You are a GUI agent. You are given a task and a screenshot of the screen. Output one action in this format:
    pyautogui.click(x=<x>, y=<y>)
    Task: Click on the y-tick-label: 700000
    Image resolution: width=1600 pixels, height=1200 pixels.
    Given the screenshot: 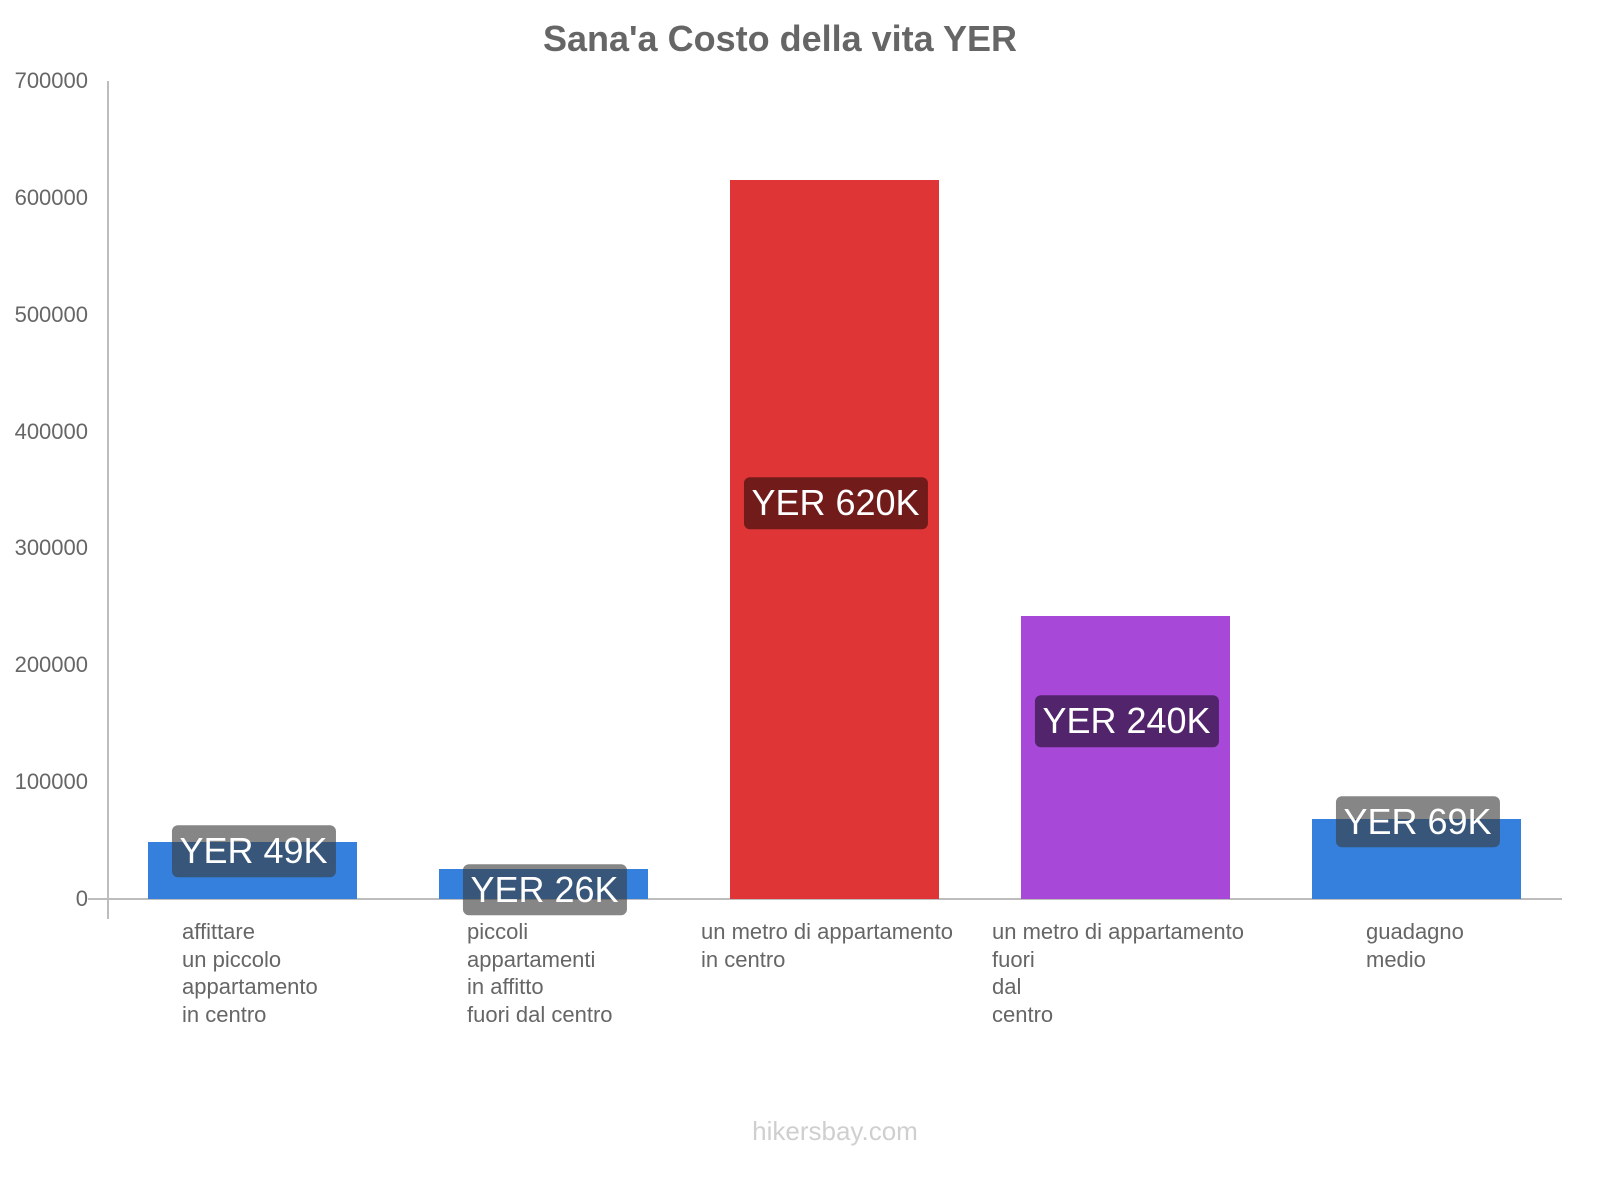 What is the action you would take?
    pyautogui.click(x=51, y=80)
    